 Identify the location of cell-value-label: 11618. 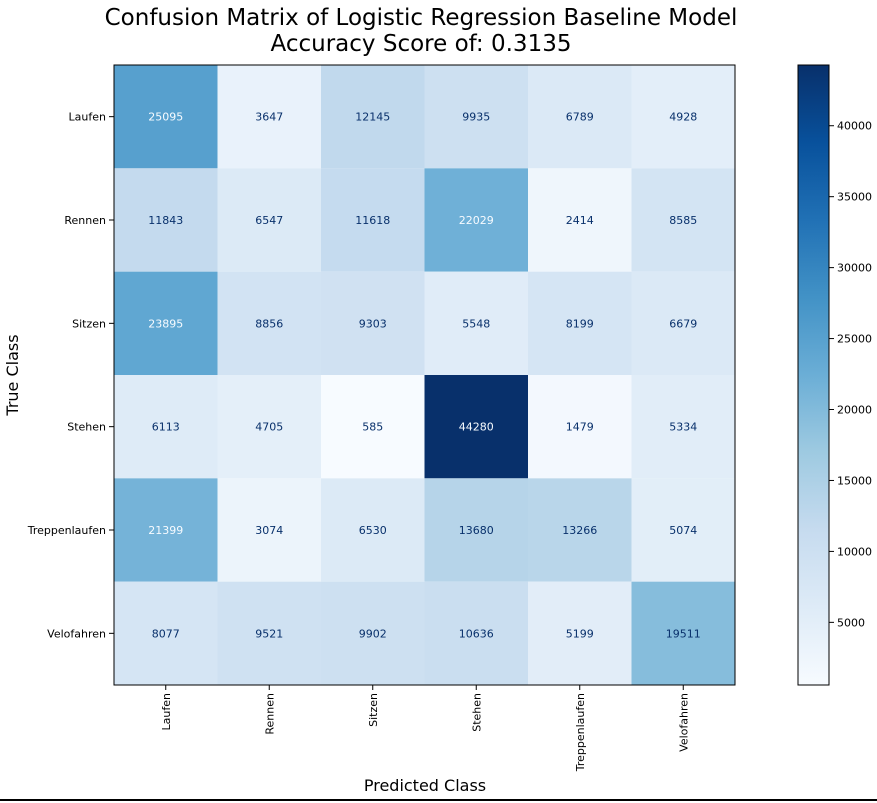
(372, 220).